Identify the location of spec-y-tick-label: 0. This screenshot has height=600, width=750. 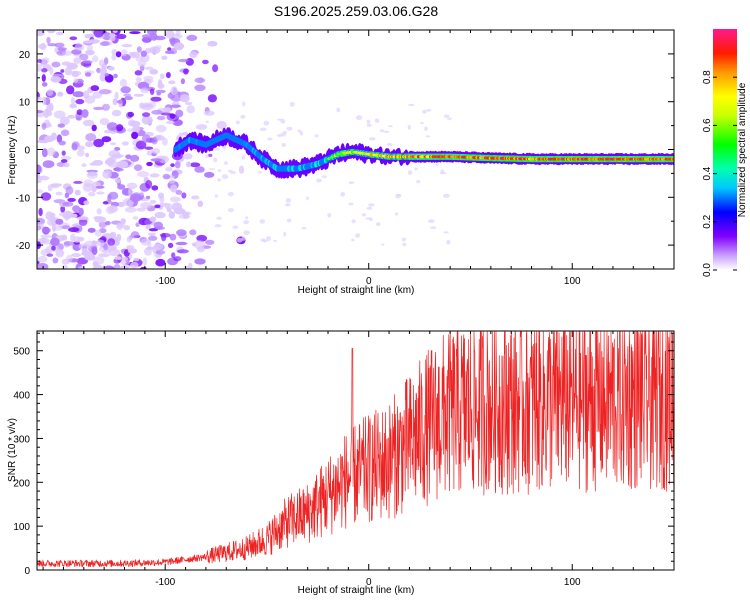
(27, 151).